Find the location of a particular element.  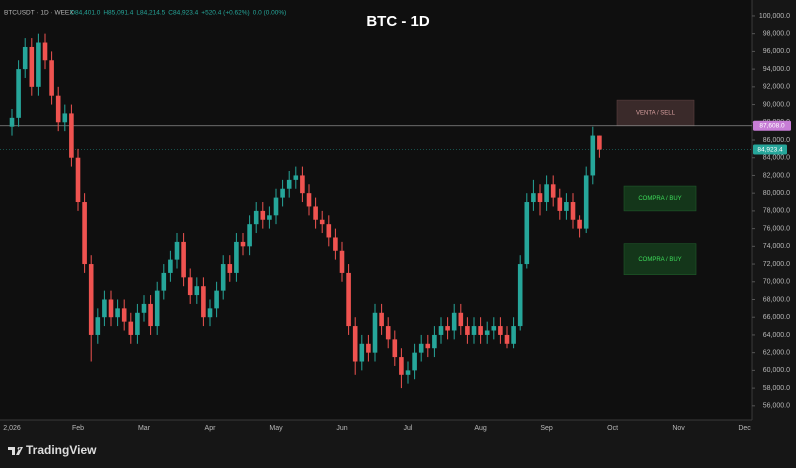

y-tick-label: 60,000.0 is located at coordinates (776, 370).